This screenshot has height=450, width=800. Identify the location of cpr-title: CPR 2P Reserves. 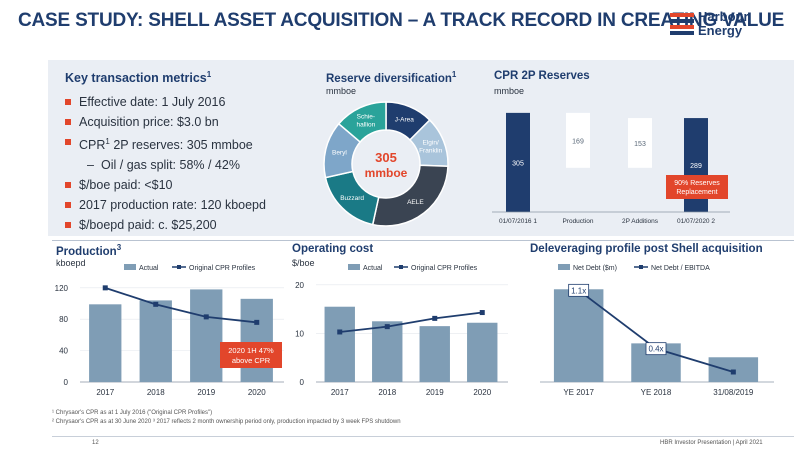
(542, 76).